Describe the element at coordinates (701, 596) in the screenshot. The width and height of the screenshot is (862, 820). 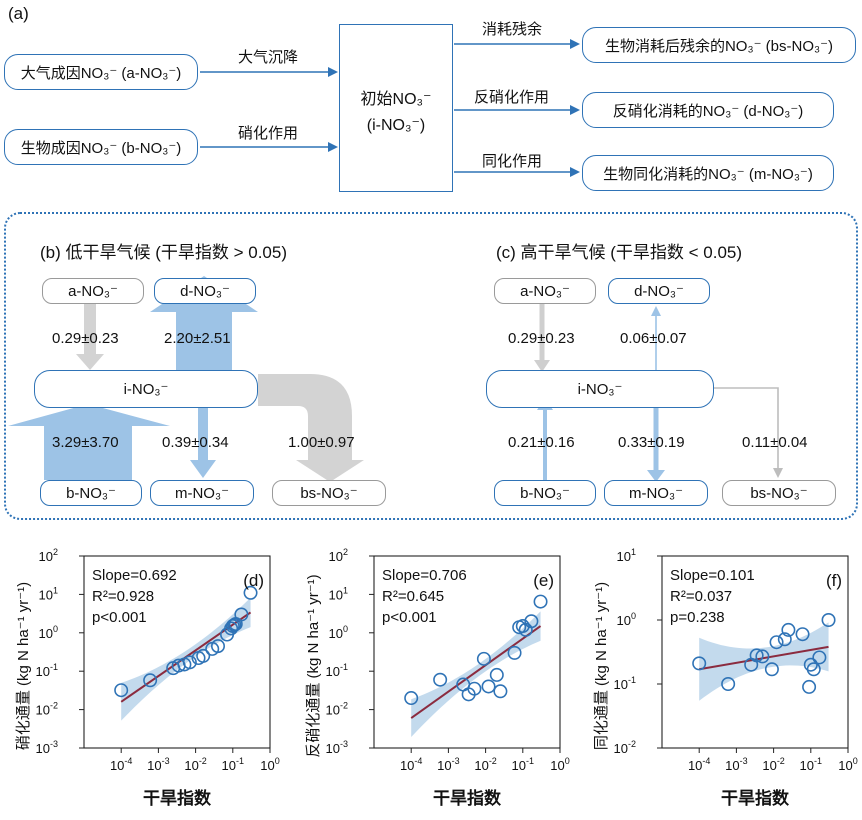
I see `stat-text: R²=0.037` at that location.